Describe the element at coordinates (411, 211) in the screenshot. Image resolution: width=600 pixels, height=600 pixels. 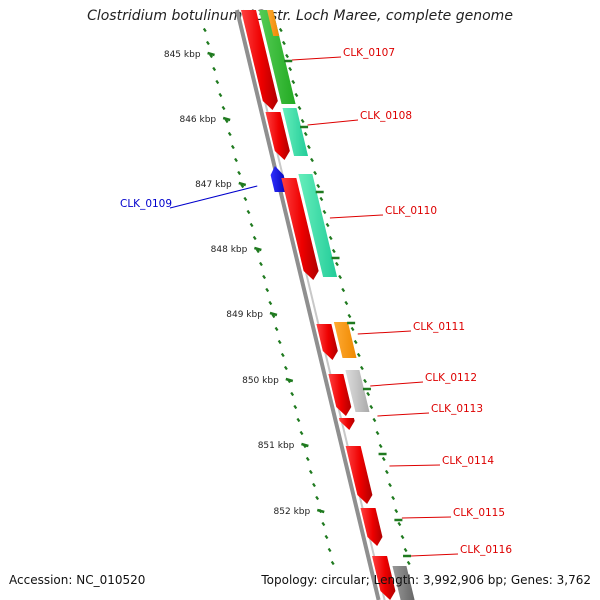
I see `gene-label: CLK_0110` at that location.